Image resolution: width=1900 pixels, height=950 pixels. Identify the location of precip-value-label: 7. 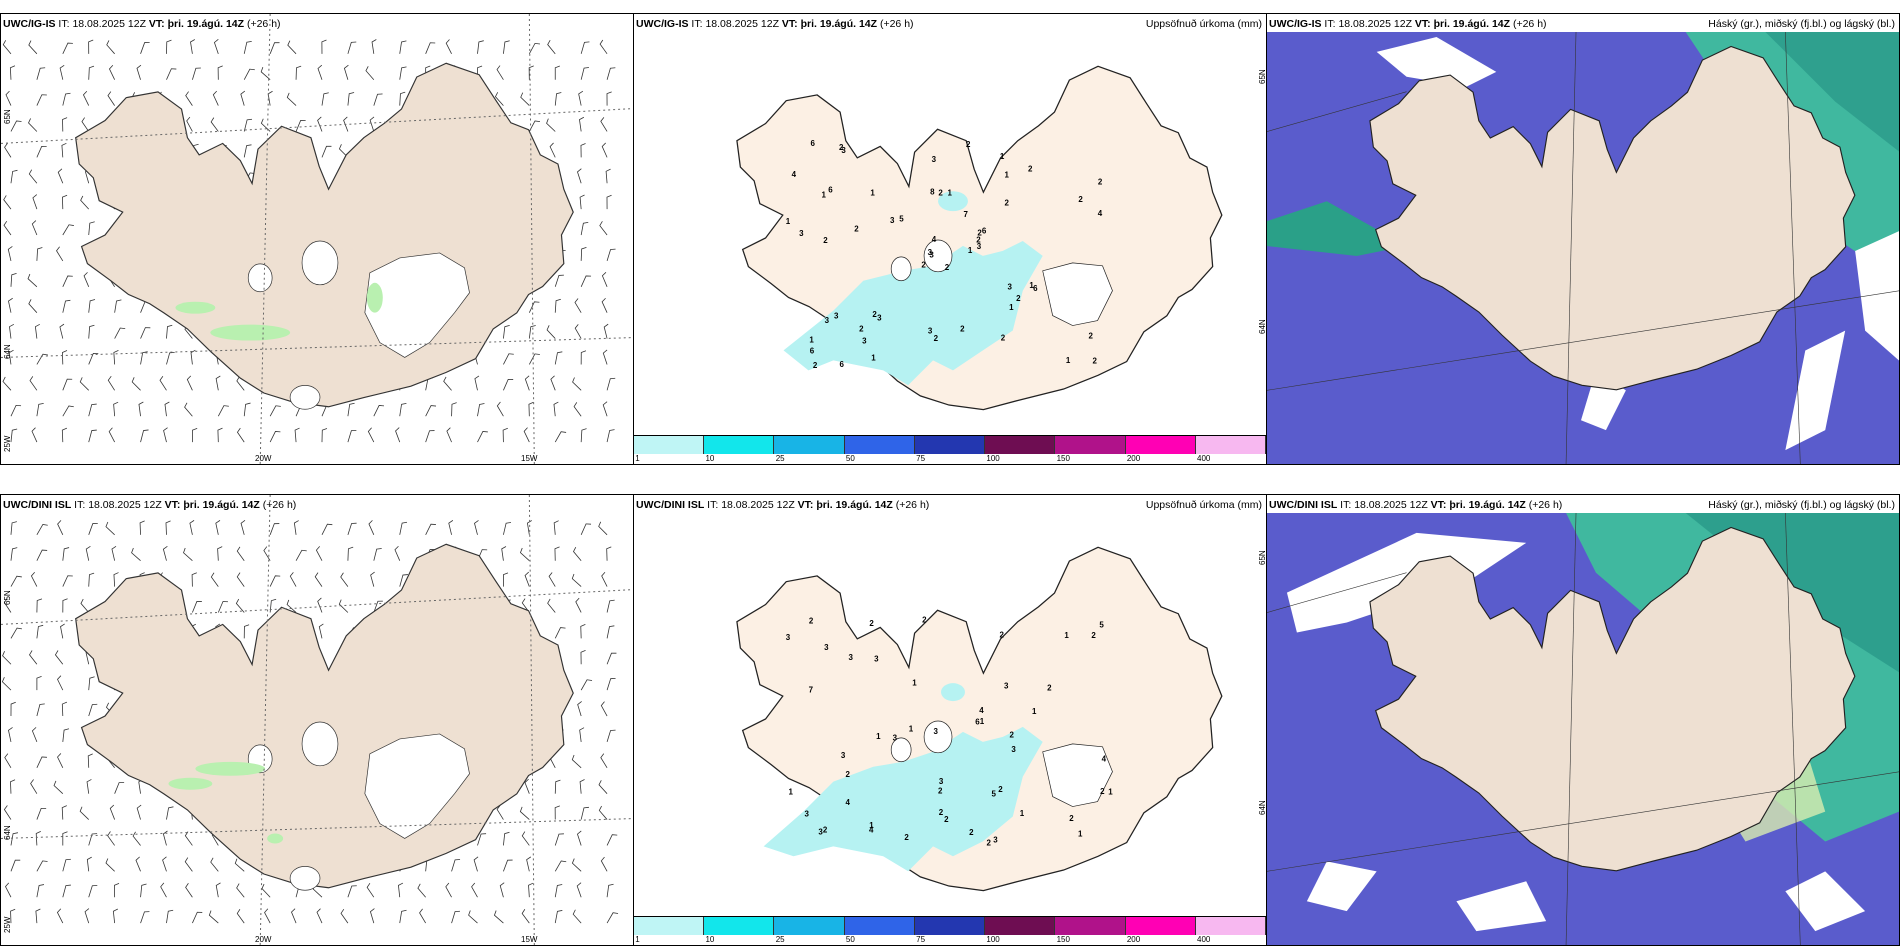
(811, 689).